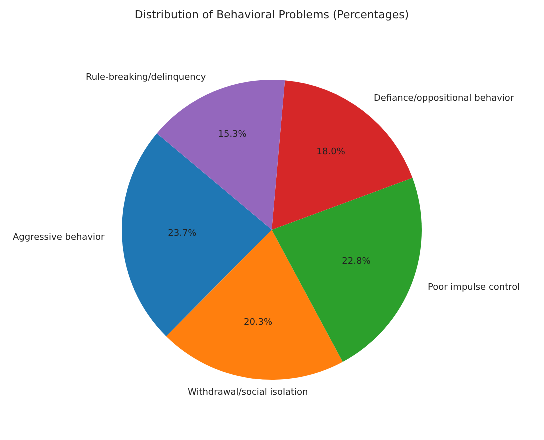 The height and width of the screenshot is (440, 544). What do you see at coordinates (233, 135) in the screenshot?
I see `data-label: 15.3%` at bounding box center [233, 135].